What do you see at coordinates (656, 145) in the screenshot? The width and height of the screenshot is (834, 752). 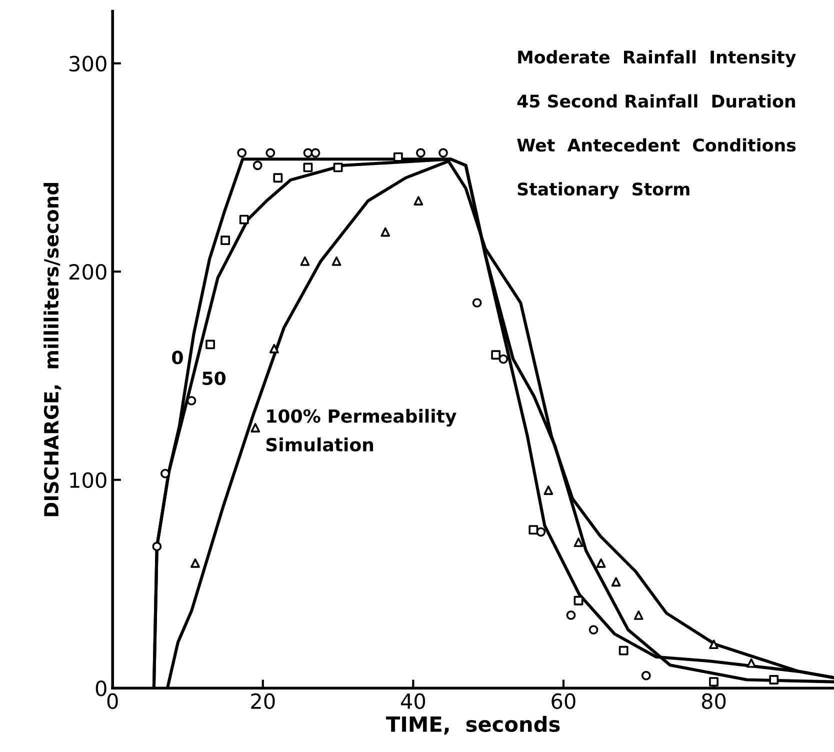 I see `annotation: Wet Antecedent Conditions` at bounding box center [656, 145].